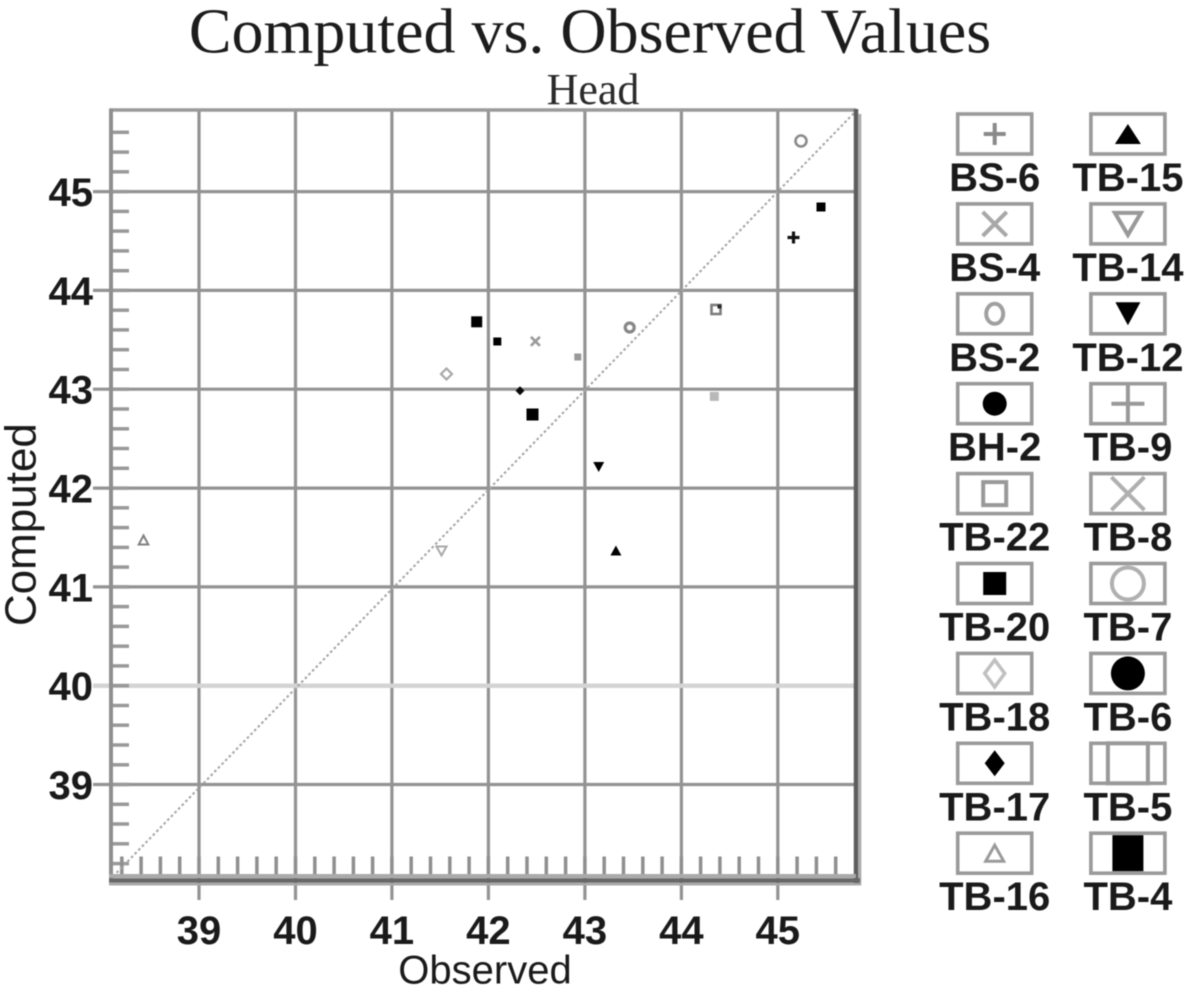 The width and height of the screenshot is (1200, 1003). I want to click on svg-text: BS-2, so click(994, 358).